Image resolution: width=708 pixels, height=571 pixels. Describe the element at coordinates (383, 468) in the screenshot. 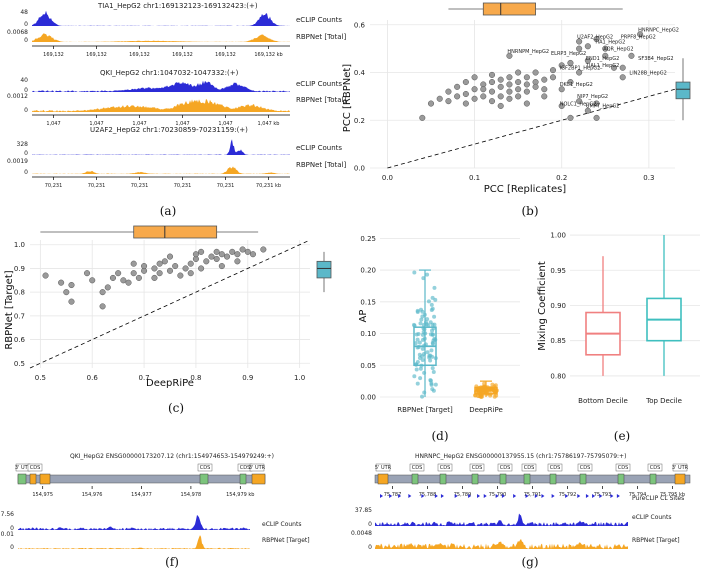

I see `gene-exon-label: 5' UTR` at that location.